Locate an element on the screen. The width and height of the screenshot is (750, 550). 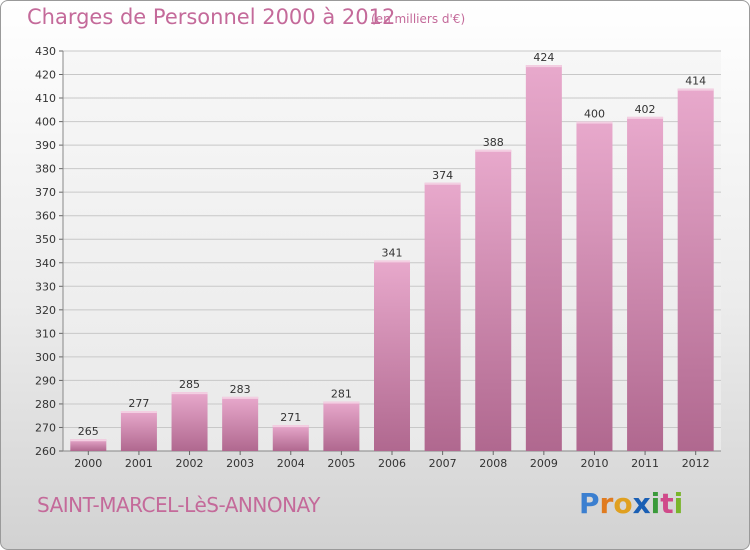
chart-subtitle: (en milliers d'€) is located at coordinates (418, 19).